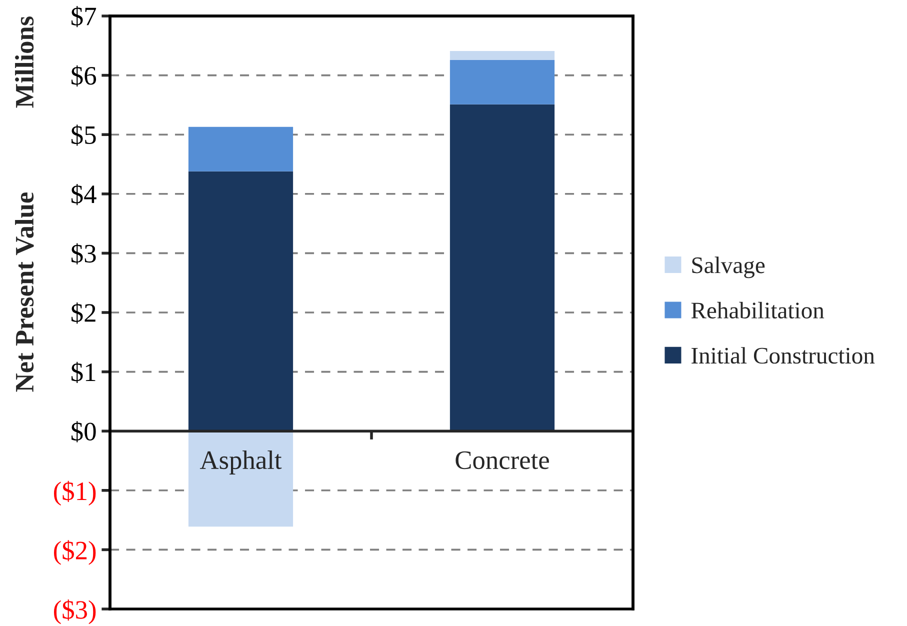  What do you see at coordinates (75, 552) in the screenshot?
I see `y-tick-label: ($2)` at bounding box center [75, 552].